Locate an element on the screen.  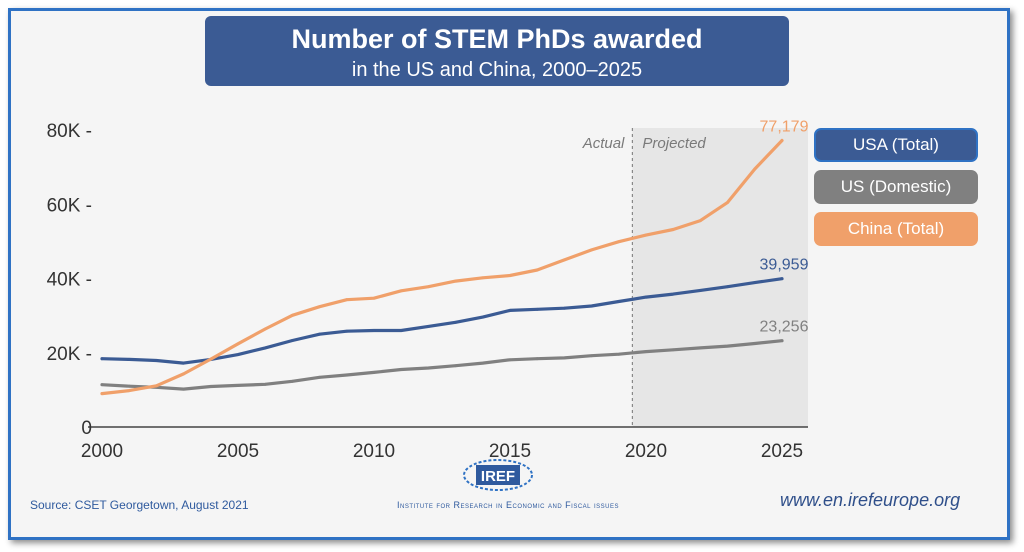
x-tick-label: 2020 is located at coordinates (646, 451).